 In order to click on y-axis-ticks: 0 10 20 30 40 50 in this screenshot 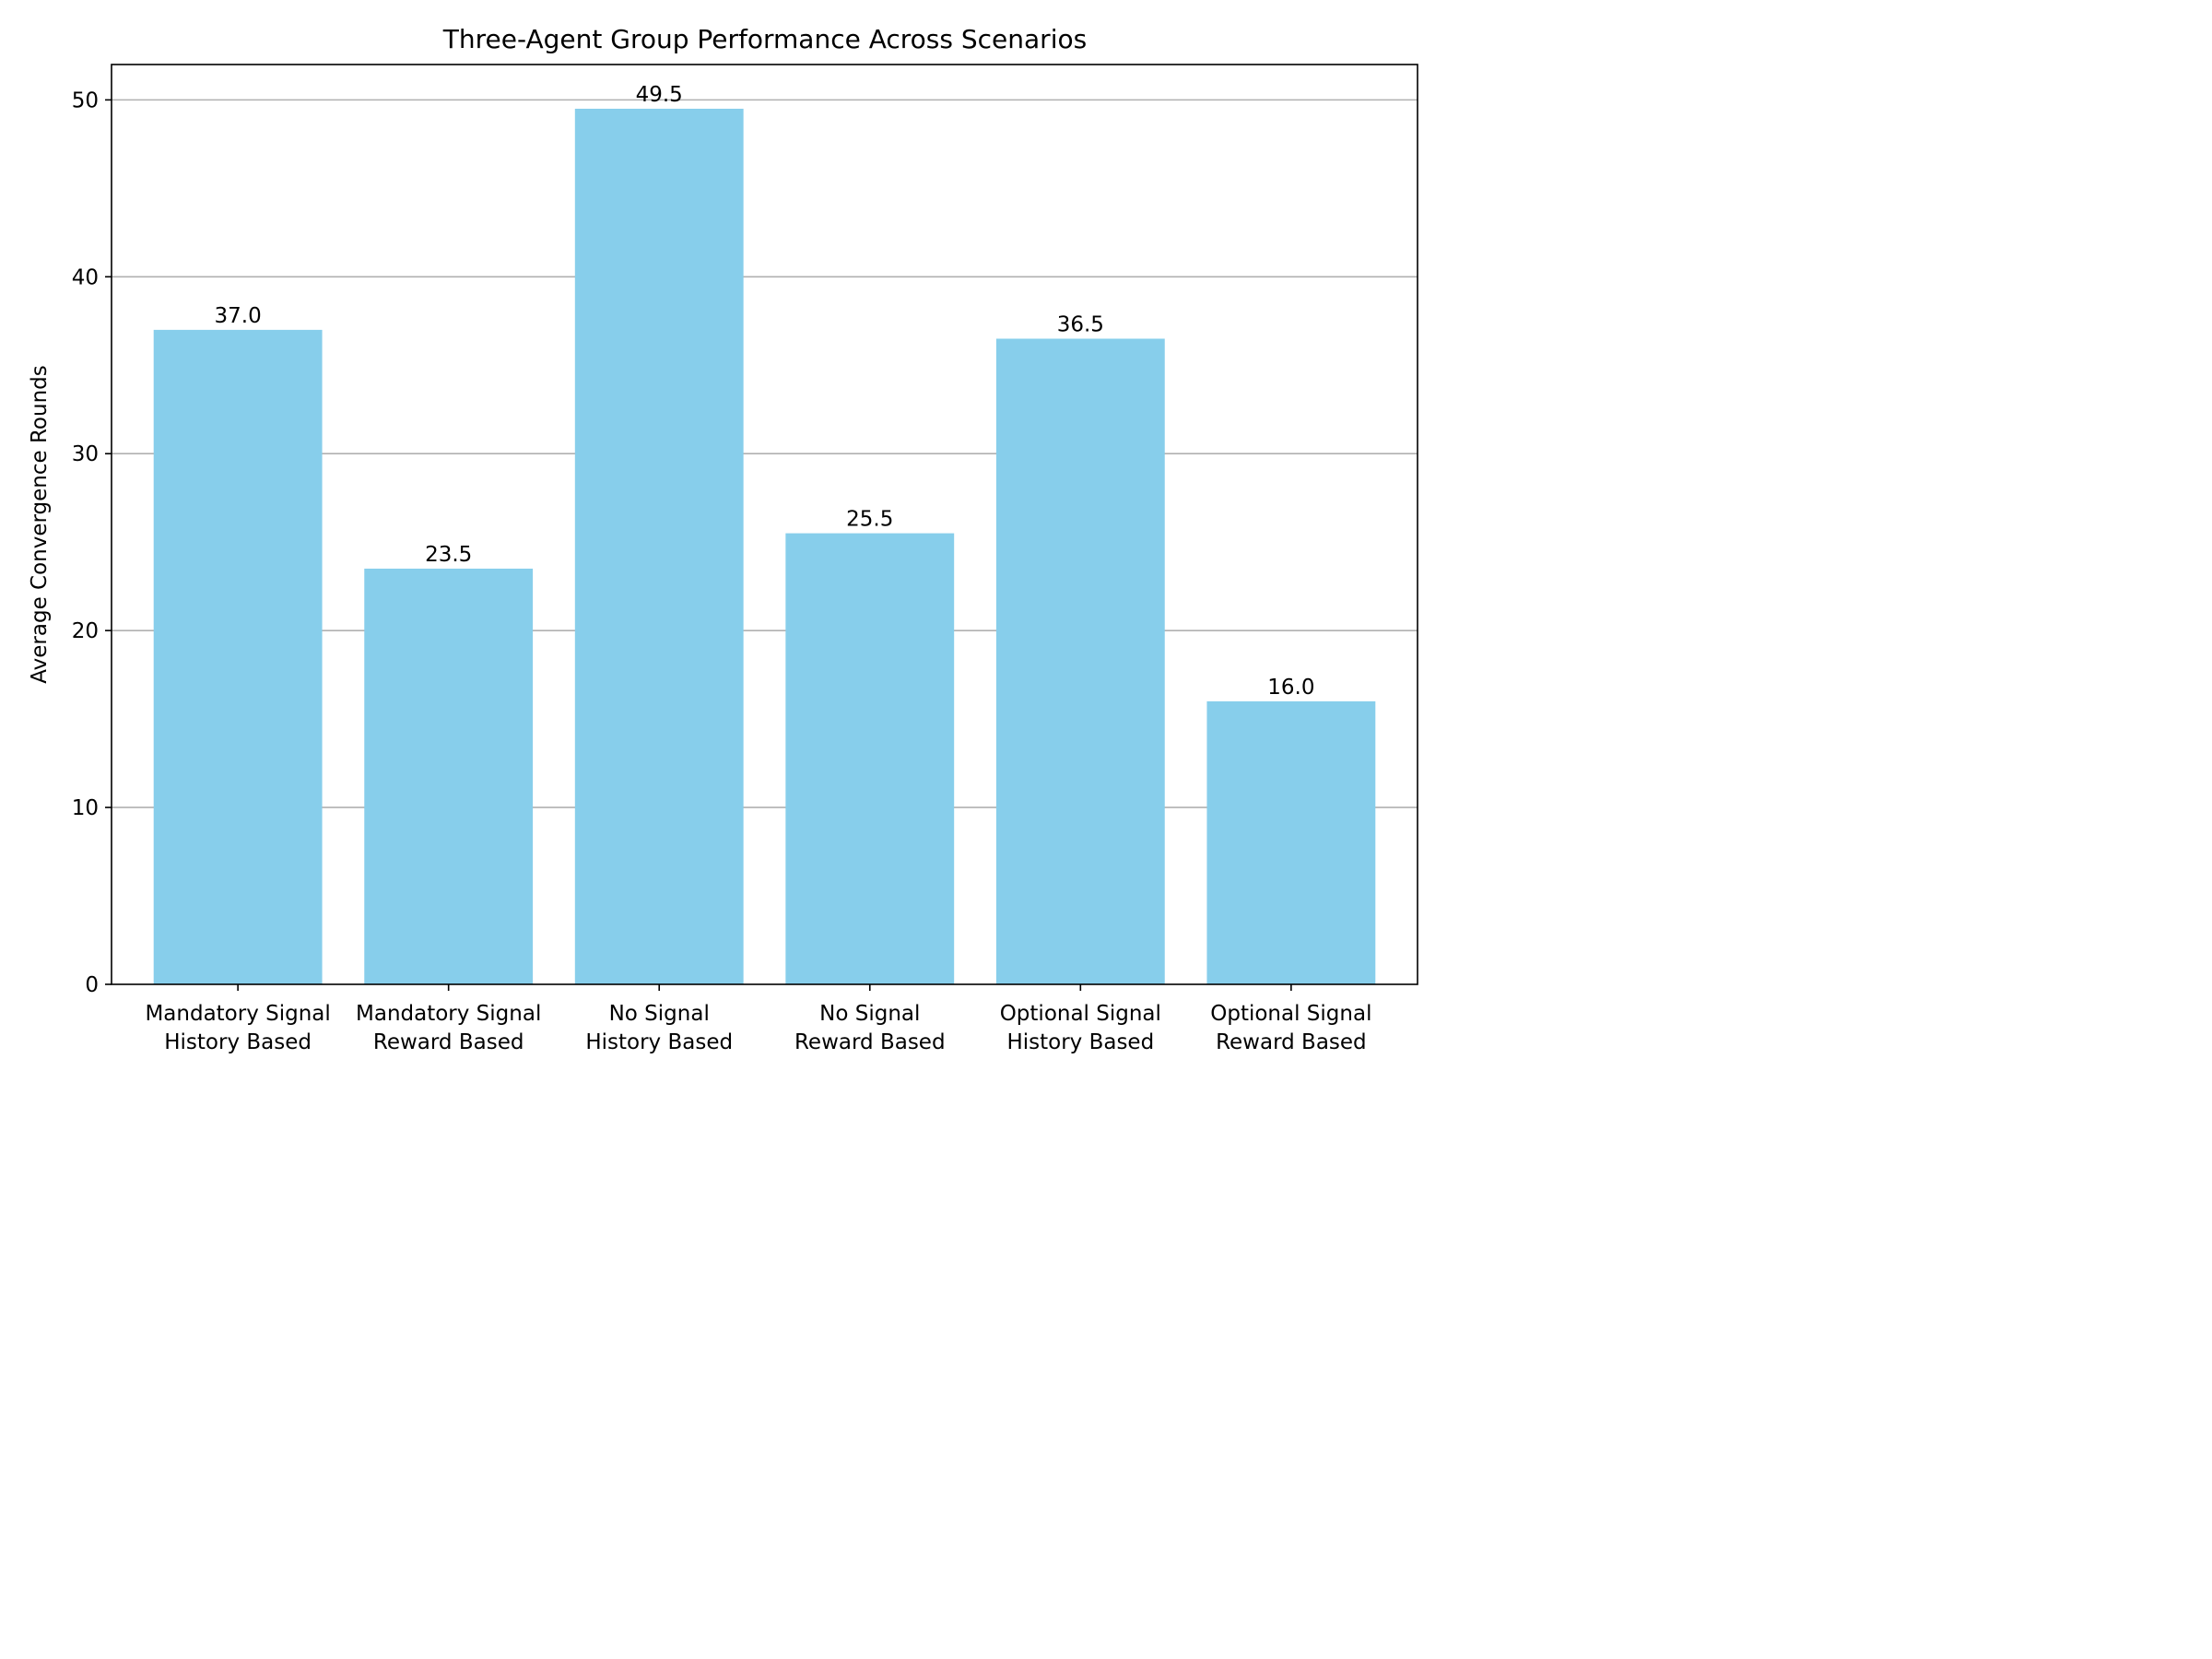, I will do `click(92, 542)`.